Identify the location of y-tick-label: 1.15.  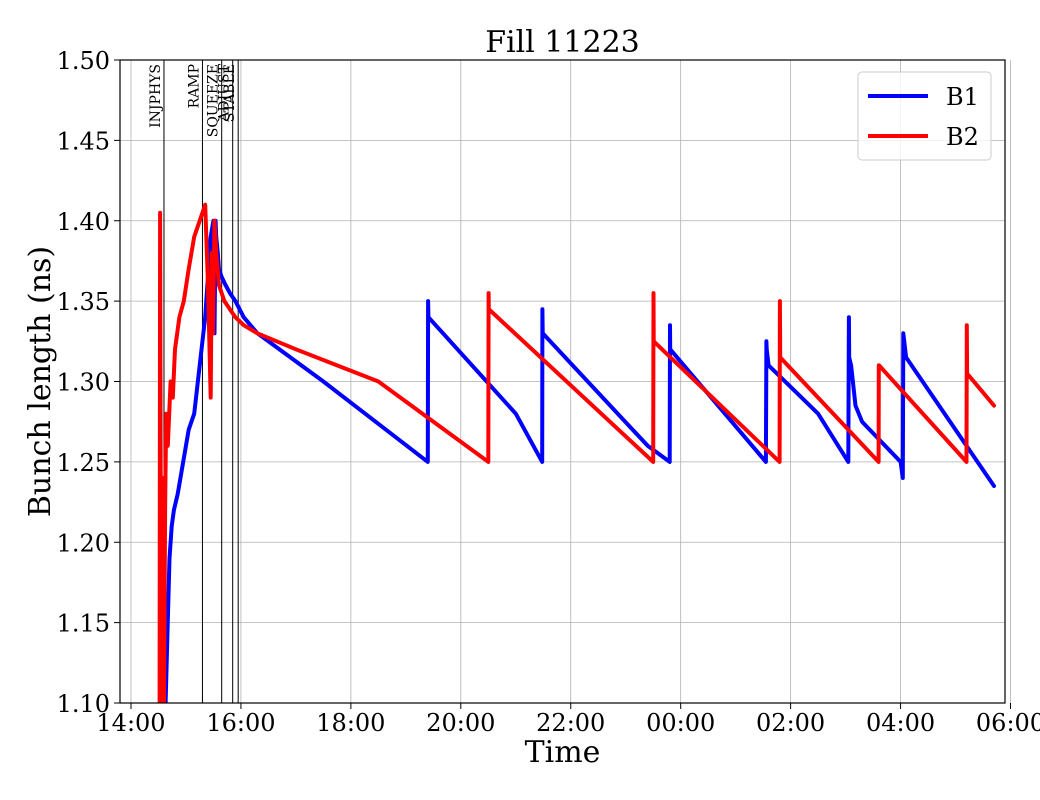
(83, 624).